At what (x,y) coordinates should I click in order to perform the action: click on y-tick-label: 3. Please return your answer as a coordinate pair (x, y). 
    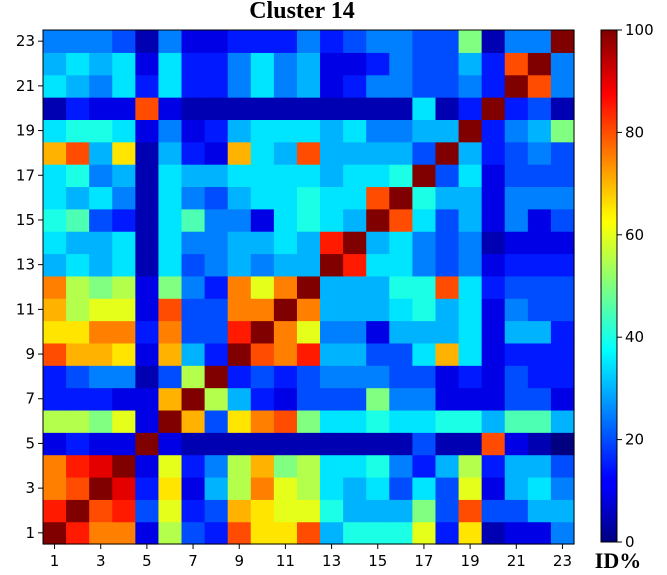
    Looking at the image, I should click on (30, 488).